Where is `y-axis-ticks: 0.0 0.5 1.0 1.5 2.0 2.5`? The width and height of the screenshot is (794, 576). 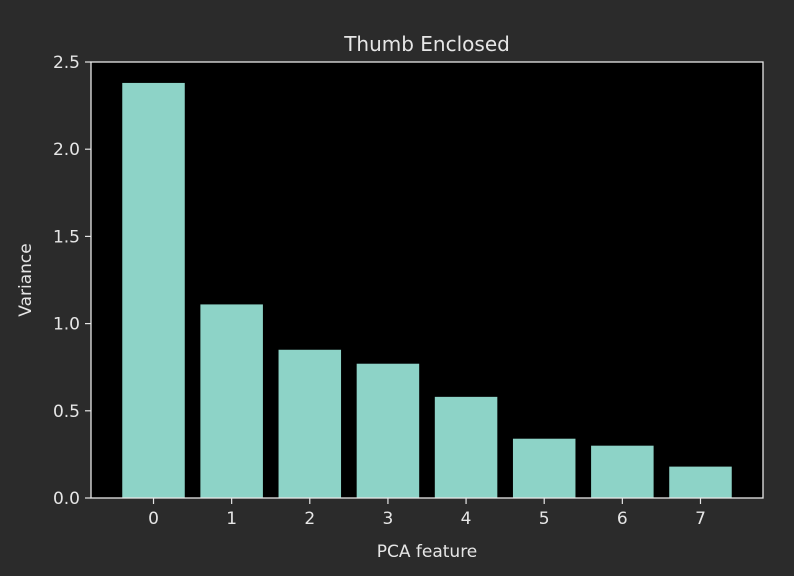 y-axis-ticks: 0.0 0.5 1.0 1.5 2.0 2.5 is located at coordinates (72, 281).